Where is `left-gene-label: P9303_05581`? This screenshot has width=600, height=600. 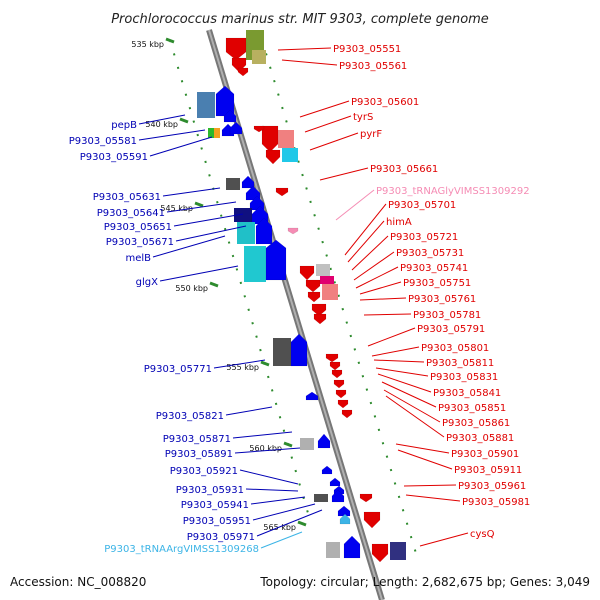
left-gene-label: P9303_05581 is located at coordinates (103, 141).